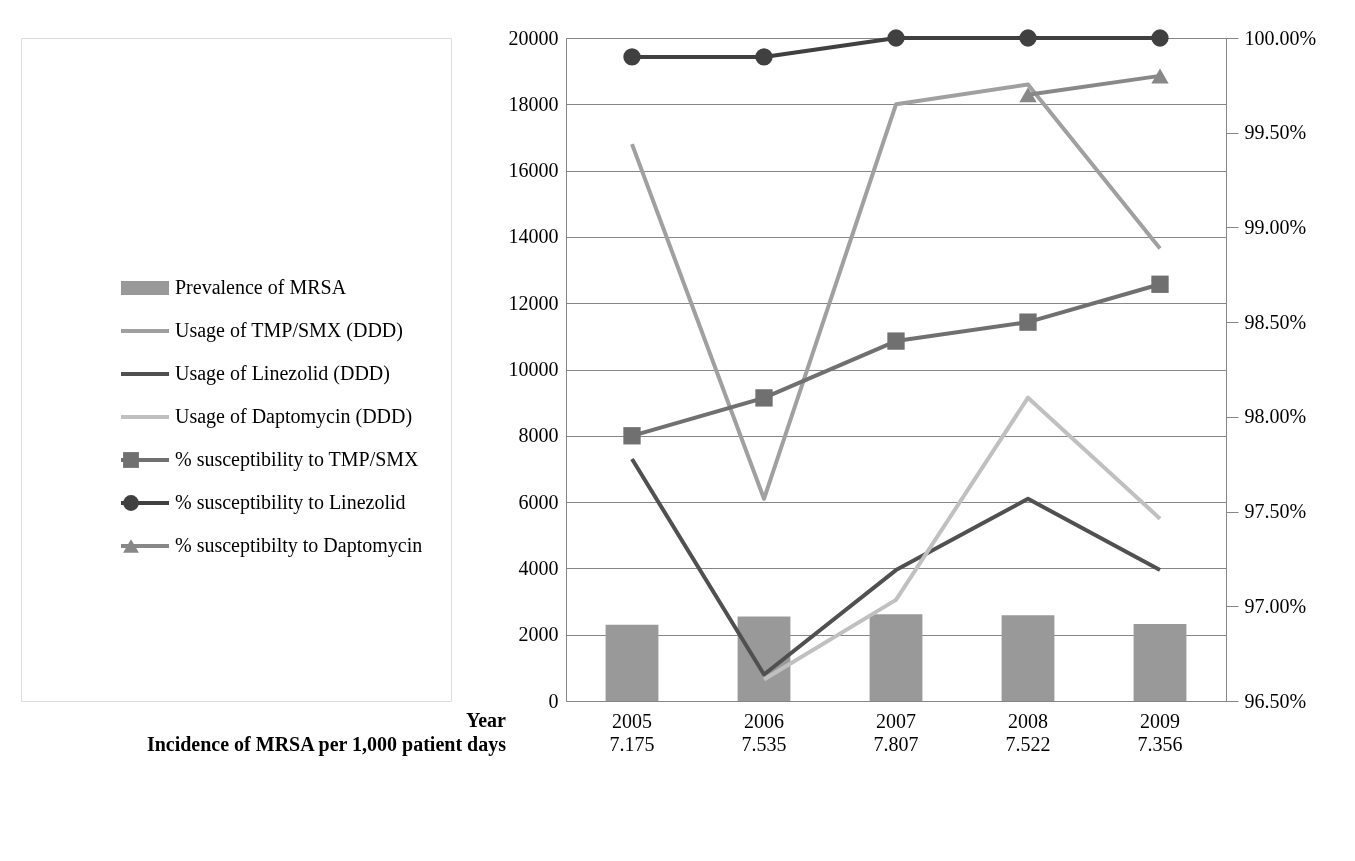 This screenshot has width=1355, height=861. Describe the element at coordinates (1160, 744) in the screenshot. I see `text: 7.356` at that location.